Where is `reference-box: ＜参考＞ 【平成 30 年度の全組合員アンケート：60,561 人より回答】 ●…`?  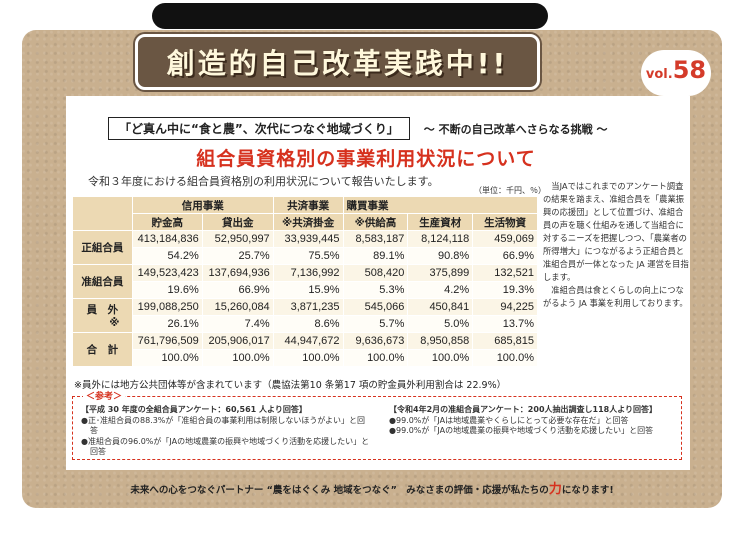
reference-box: ＜参考＞ 【平成 30 年度の全組合員アンケート：60,561 人より回答】 ●… is located at coordinates (377, 424).